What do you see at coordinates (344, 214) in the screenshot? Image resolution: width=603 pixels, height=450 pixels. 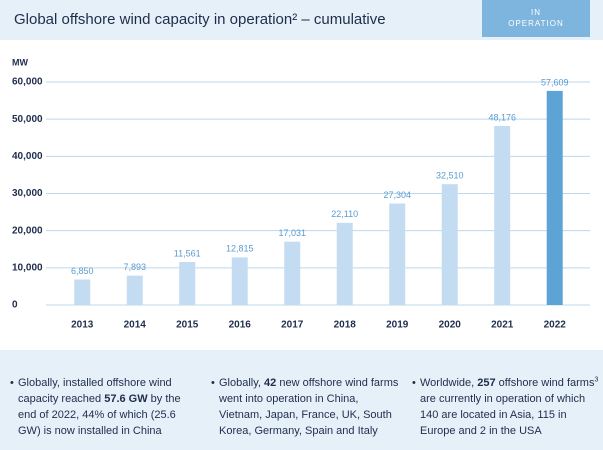 I see `value-label: 22,110` at bounding box center [344, 214].